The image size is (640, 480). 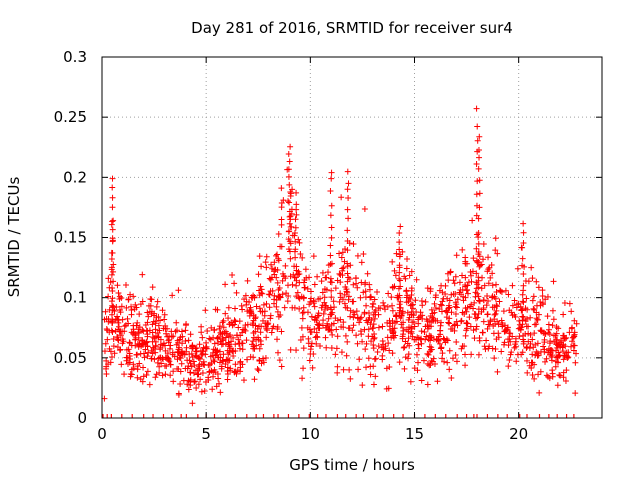 What do you see at coordinates (14, 237) in the screenshot?
I see `y-axis-label: SRMTID / TECUs` at bounding box center [14, 237].